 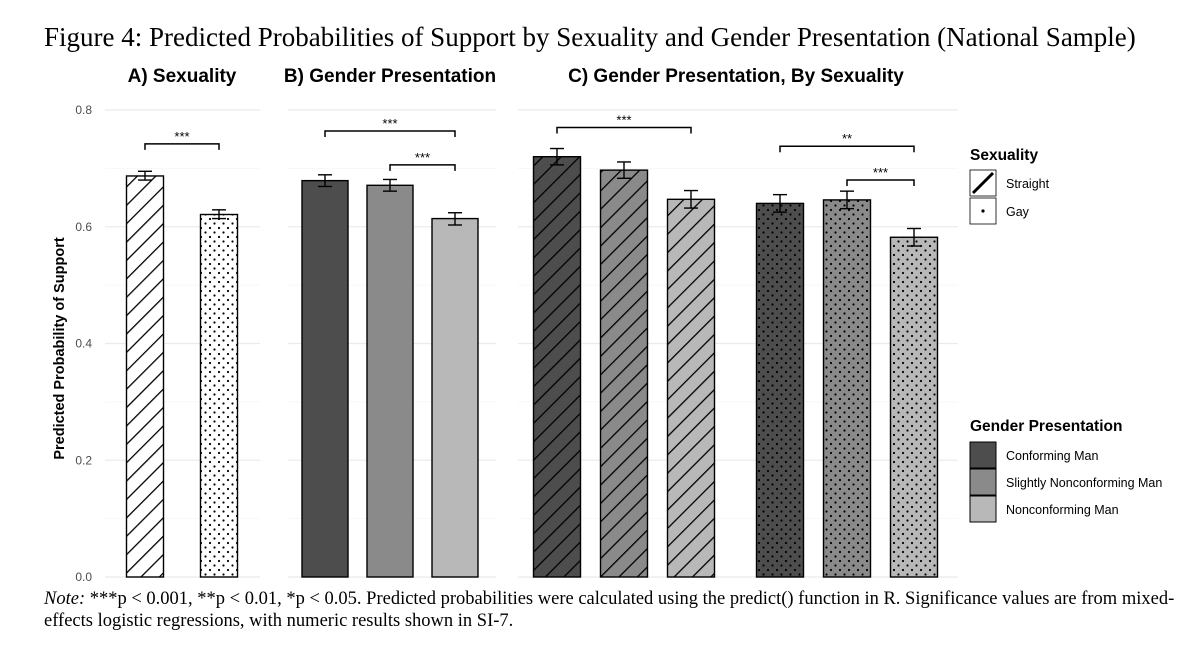 What do you see at coordinates (736, 76) in the screenshot?
I see `panel-title: C) Gender Presentation, By Sexuality` at bounding box center [736, 76].